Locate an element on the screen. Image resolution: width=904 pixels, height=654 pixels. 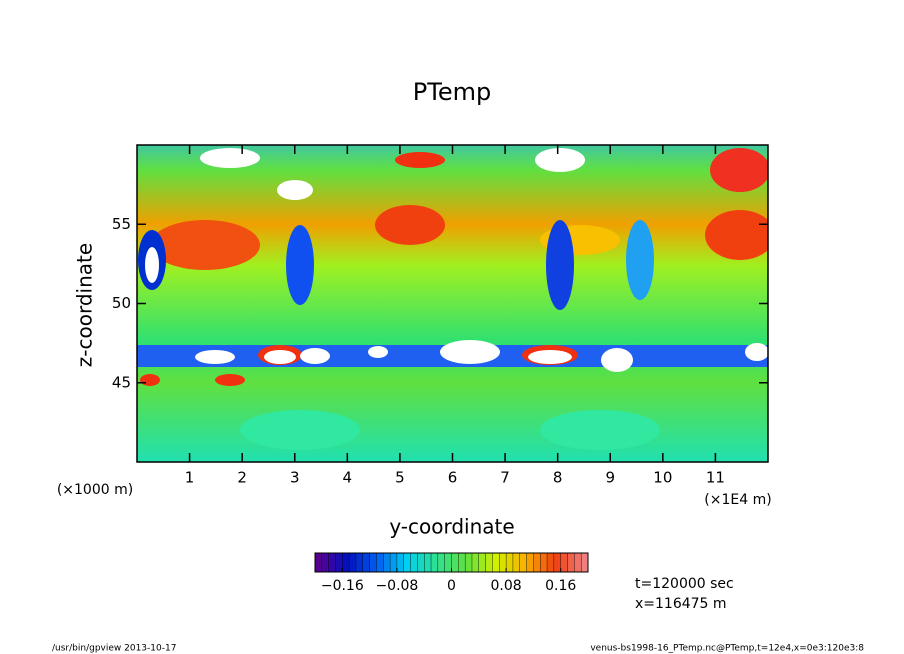
footer: /usr/bin/gpview 2013-10-17 is located at coordinates (114, 649).